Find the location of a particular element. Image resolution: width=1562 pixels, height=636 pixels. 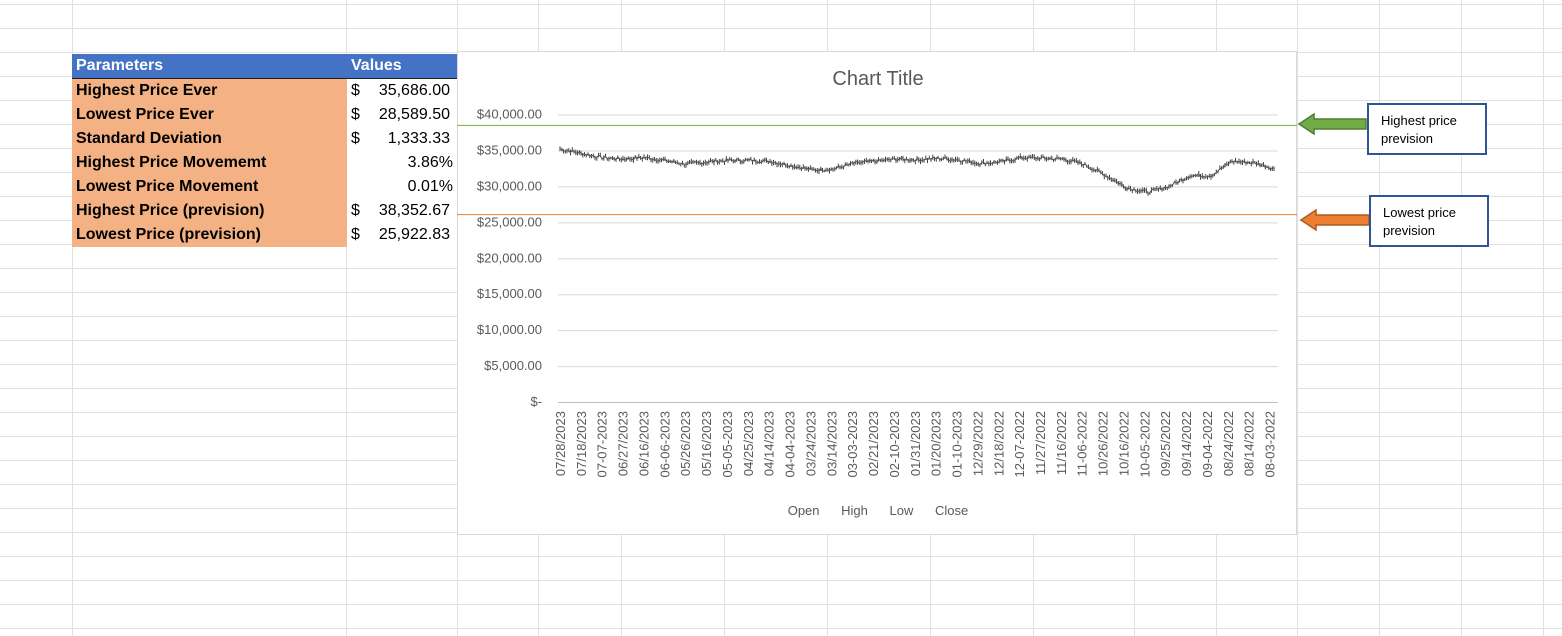

param-value: $1,333.33 is located at coordinates (402, 139).